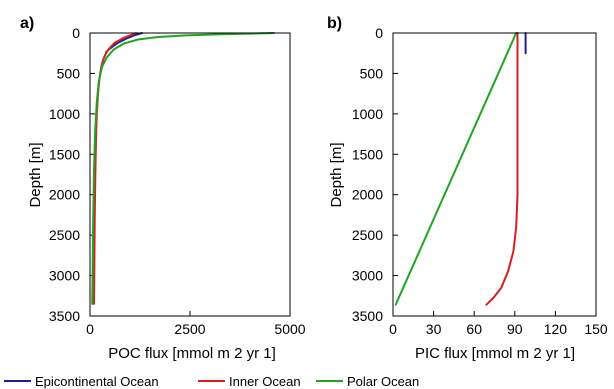 The image size is (614, 389). I want to click on legend-item-epicontinental: Epicontinental Ocean, so click(81, 381).